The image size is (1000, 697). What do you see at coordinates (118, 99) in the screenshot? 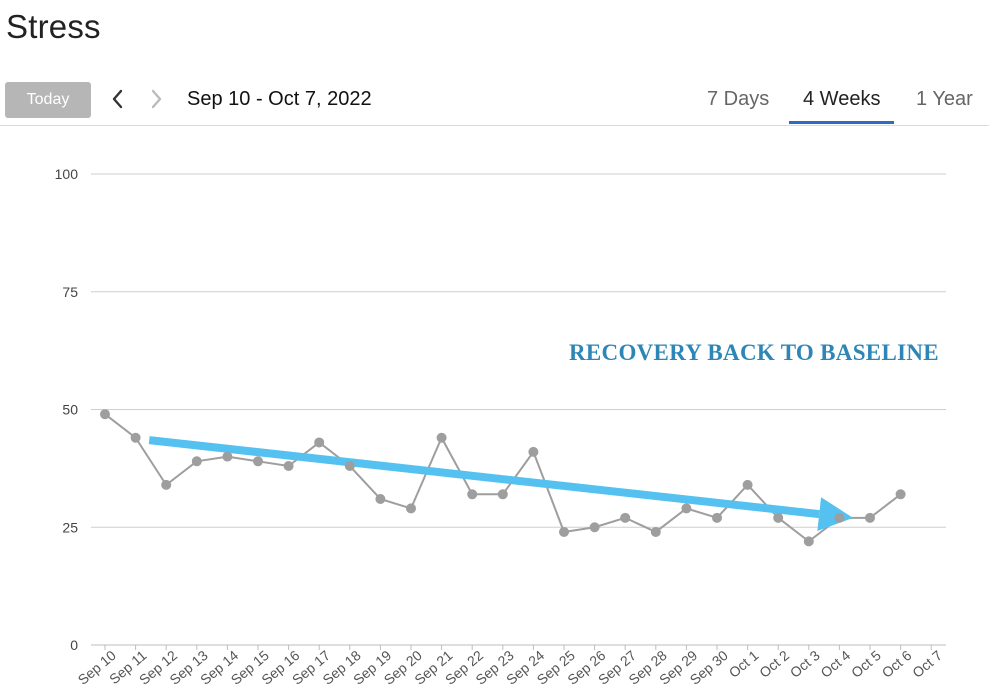
I see `chevron-left-icon` at bounding box center [118, 99].